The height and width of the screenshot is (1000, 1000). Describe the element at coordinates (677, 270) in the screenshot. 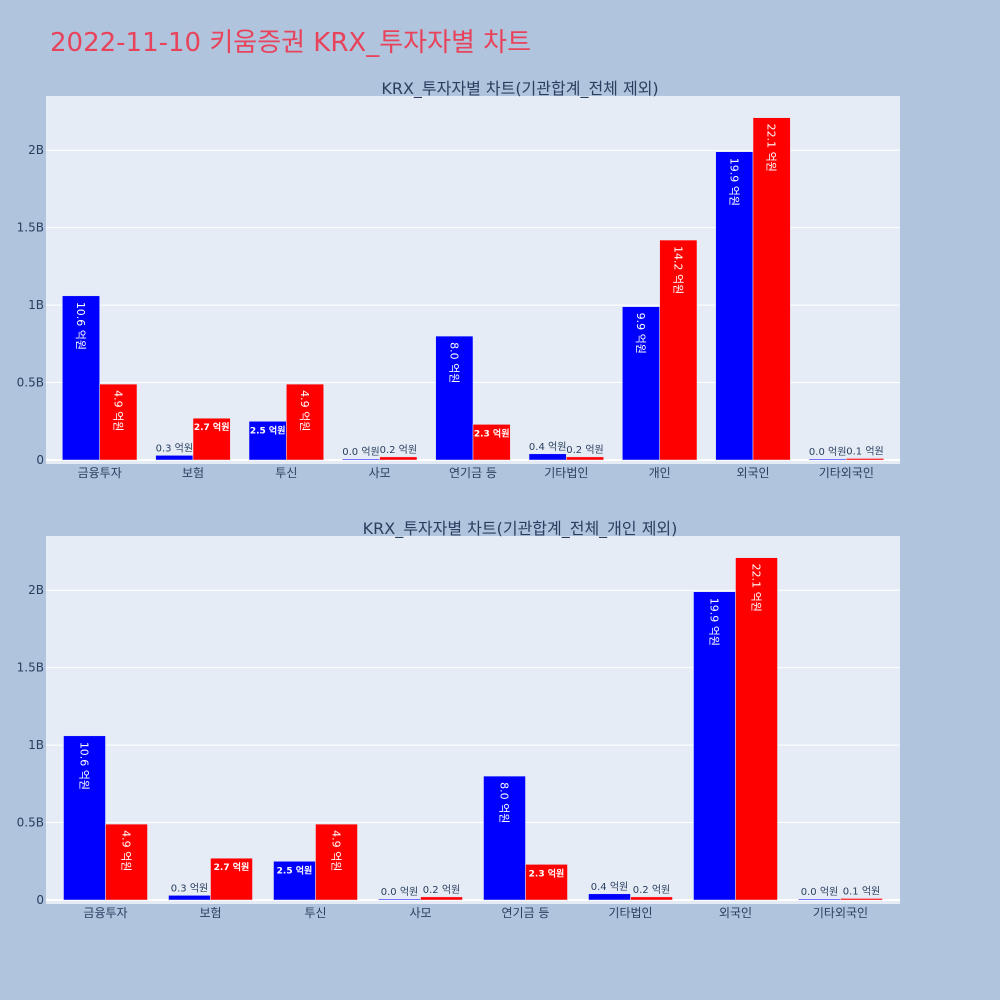

I see `bar-data-label: 14.2 억원` at that location.